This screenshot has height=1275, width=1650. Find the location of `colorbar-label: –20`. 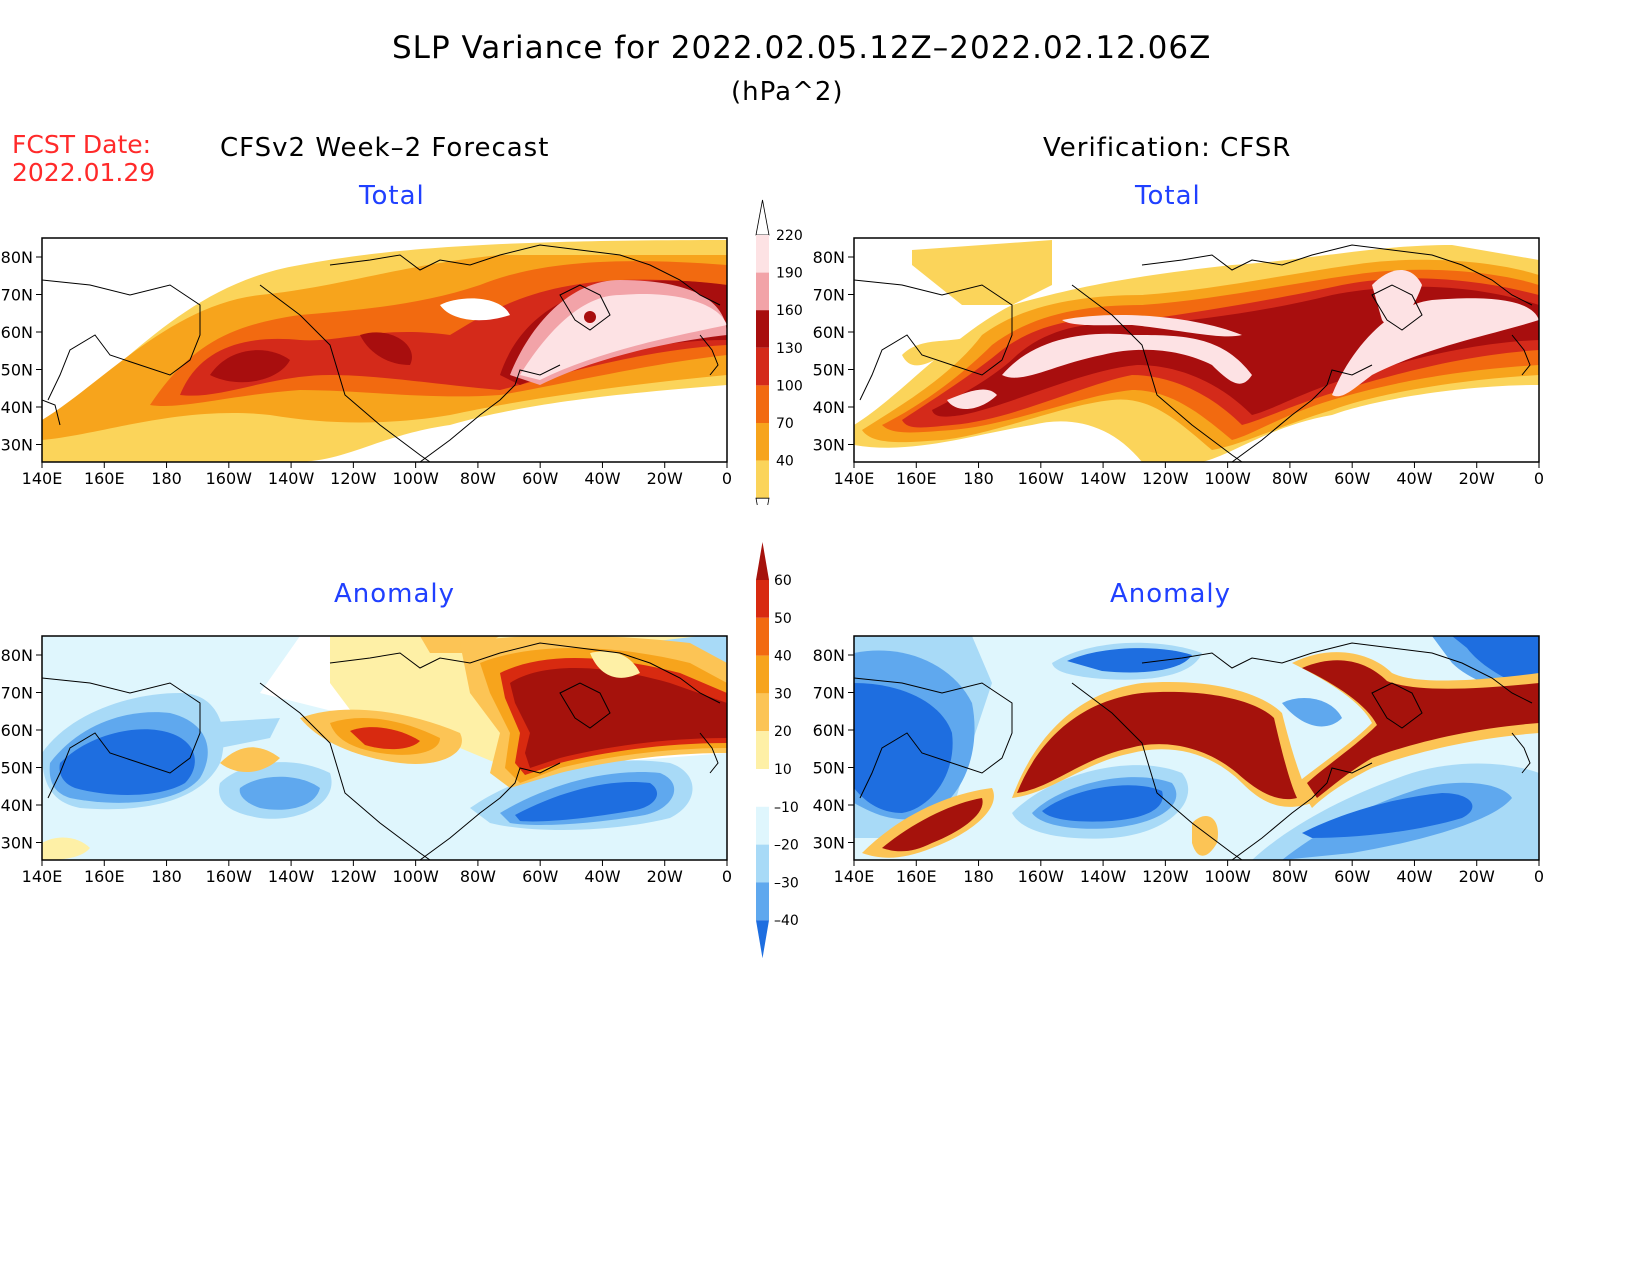

colorbar-label: –20 is located at coordinates (786, 846).